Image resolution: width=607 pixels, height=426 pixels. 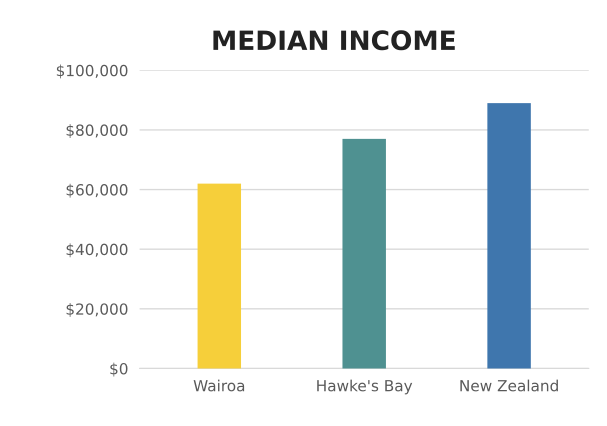 I want to click on y-tick-label: $40,000, so click(x=97, y=250).